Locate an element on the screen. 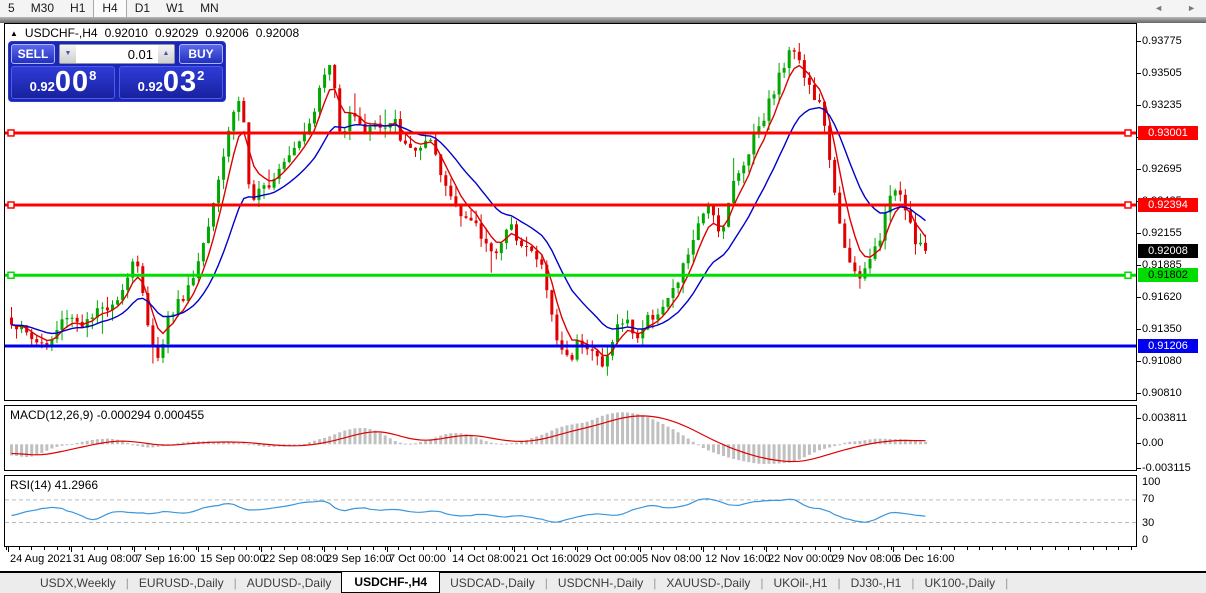  tab-usdcad-daily: USDCAD-,Daily is located at coordinates (492, 583).